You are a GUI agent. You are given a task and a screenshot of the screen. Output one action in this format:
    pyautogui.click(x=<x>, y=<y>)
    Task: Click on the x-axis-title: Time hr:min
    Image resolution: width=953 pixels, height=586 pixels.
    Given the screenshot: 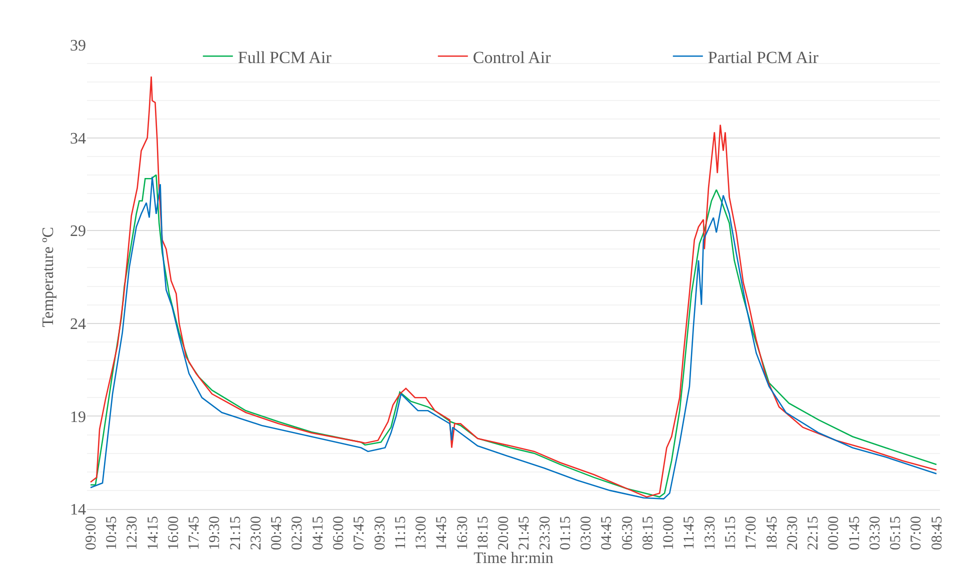 What is the action you would take?
    pyautogui.click(x=514, y=559)
    